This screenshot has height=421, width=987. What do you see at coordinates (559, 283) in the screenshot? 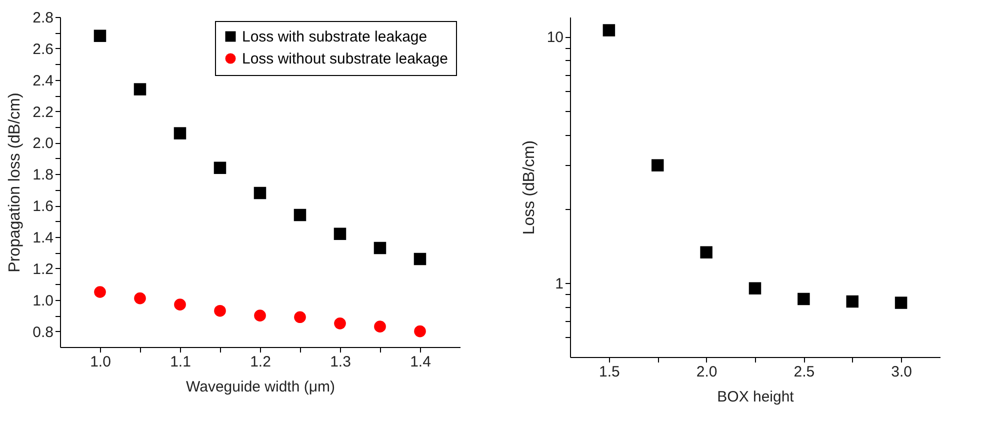
I see `y-tick-label: 1` at bounding box center [559, 283].